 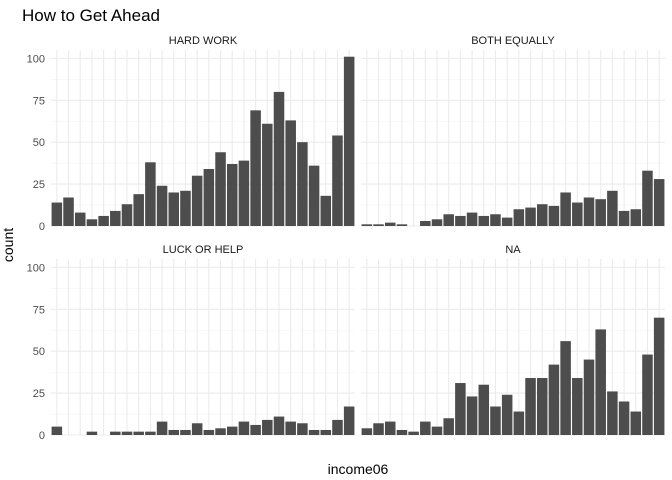 What do you see at coordinates (91, 15) in the screenshot?
I see `chart-title: How to Get Ahead` at bounding box center [91, 15].